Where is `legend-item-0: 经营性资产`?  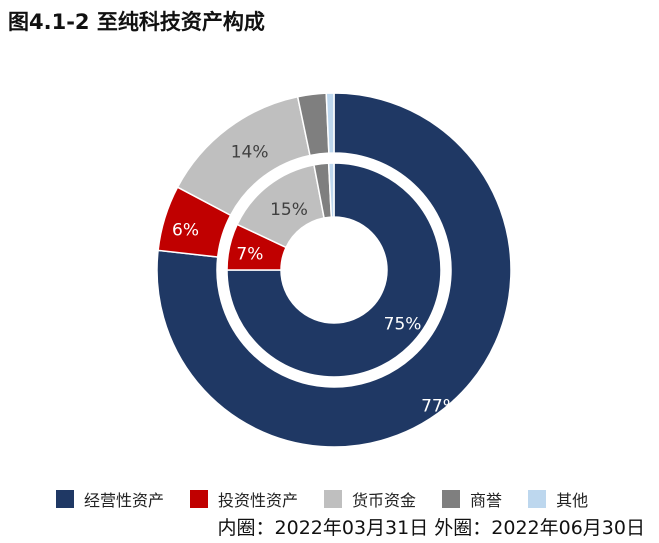
legend-item-0: 经营性资产 is located at coordinates (110, 499).